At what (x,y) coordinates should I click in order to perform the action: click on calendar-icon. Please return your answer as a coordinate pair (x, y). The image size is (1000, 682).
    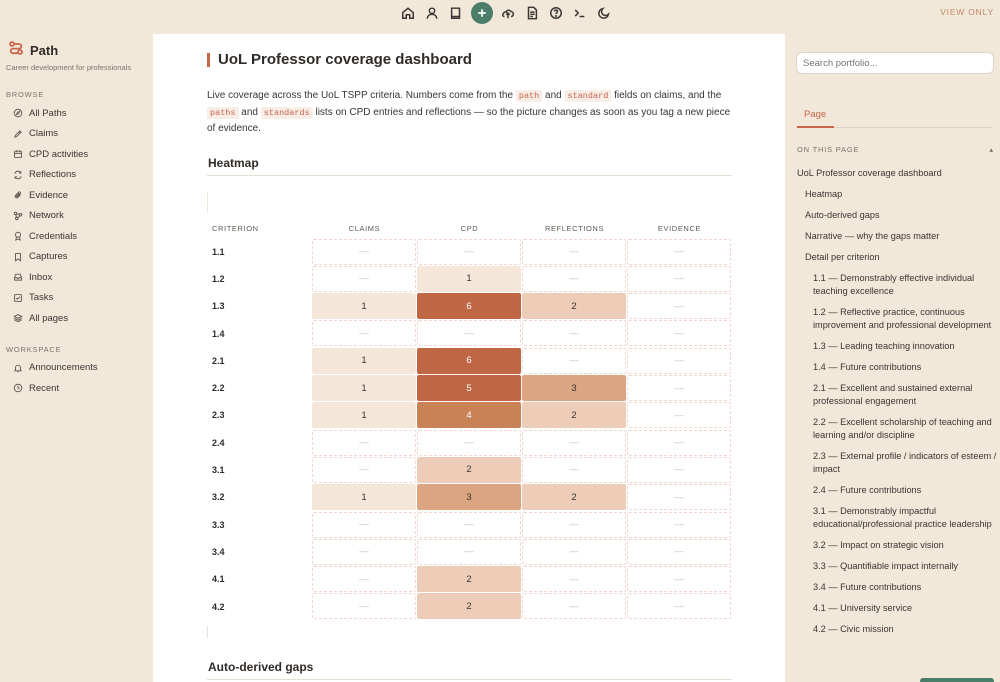
    Looking at the image, I should click on (18, 154).